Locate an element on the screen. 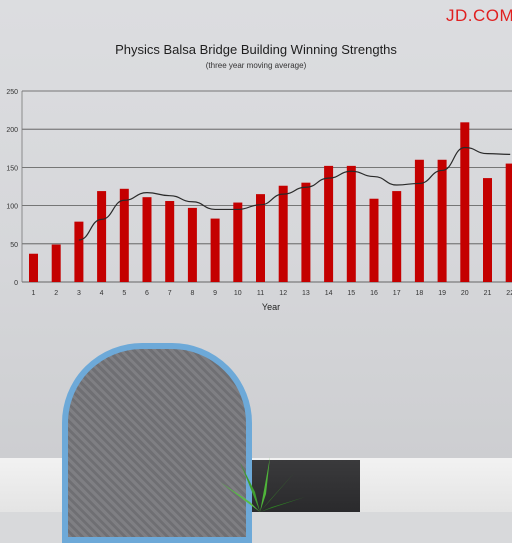 The image size is (512, 543). x-tick-label: 20 is located at coordinates (465, 293).